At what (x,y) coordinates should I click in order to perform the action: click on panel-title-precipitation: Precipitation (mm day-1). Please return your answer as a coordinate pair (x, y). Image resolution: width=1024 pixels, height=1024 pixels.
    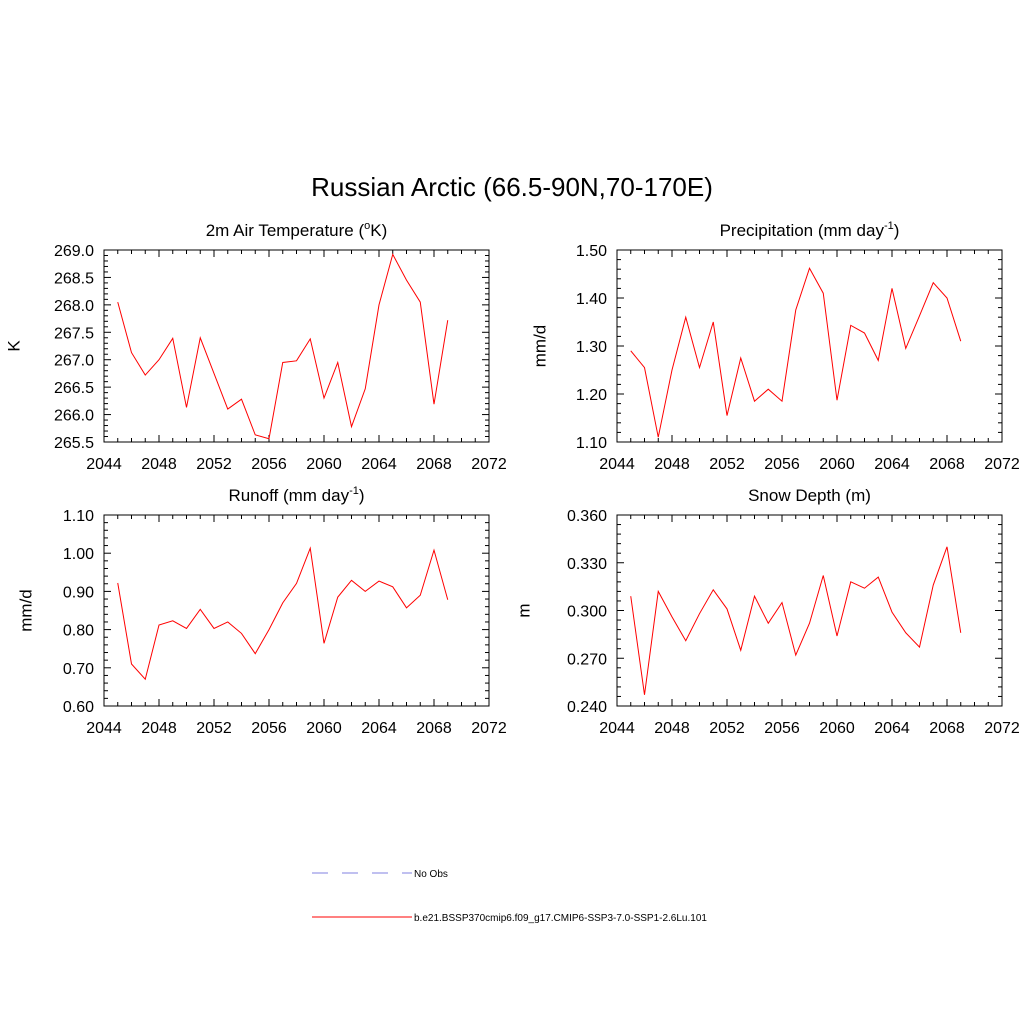
    Looking at the image, I should click on (810, 230).